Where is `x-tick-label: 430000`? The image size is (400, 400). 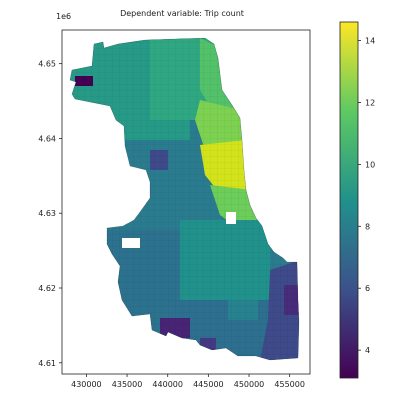
x-tick-label: 430000 is located at coordinates (86, 384).